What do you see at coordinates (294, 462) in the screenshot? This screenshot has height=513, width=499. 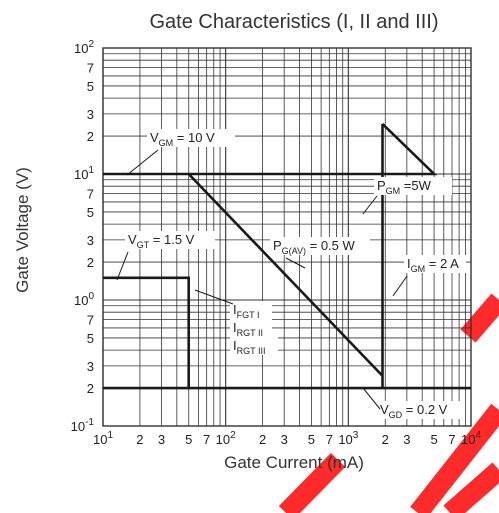 I see `x-axis-label: Gate Current (mA)` at bounding box center [294, 462].